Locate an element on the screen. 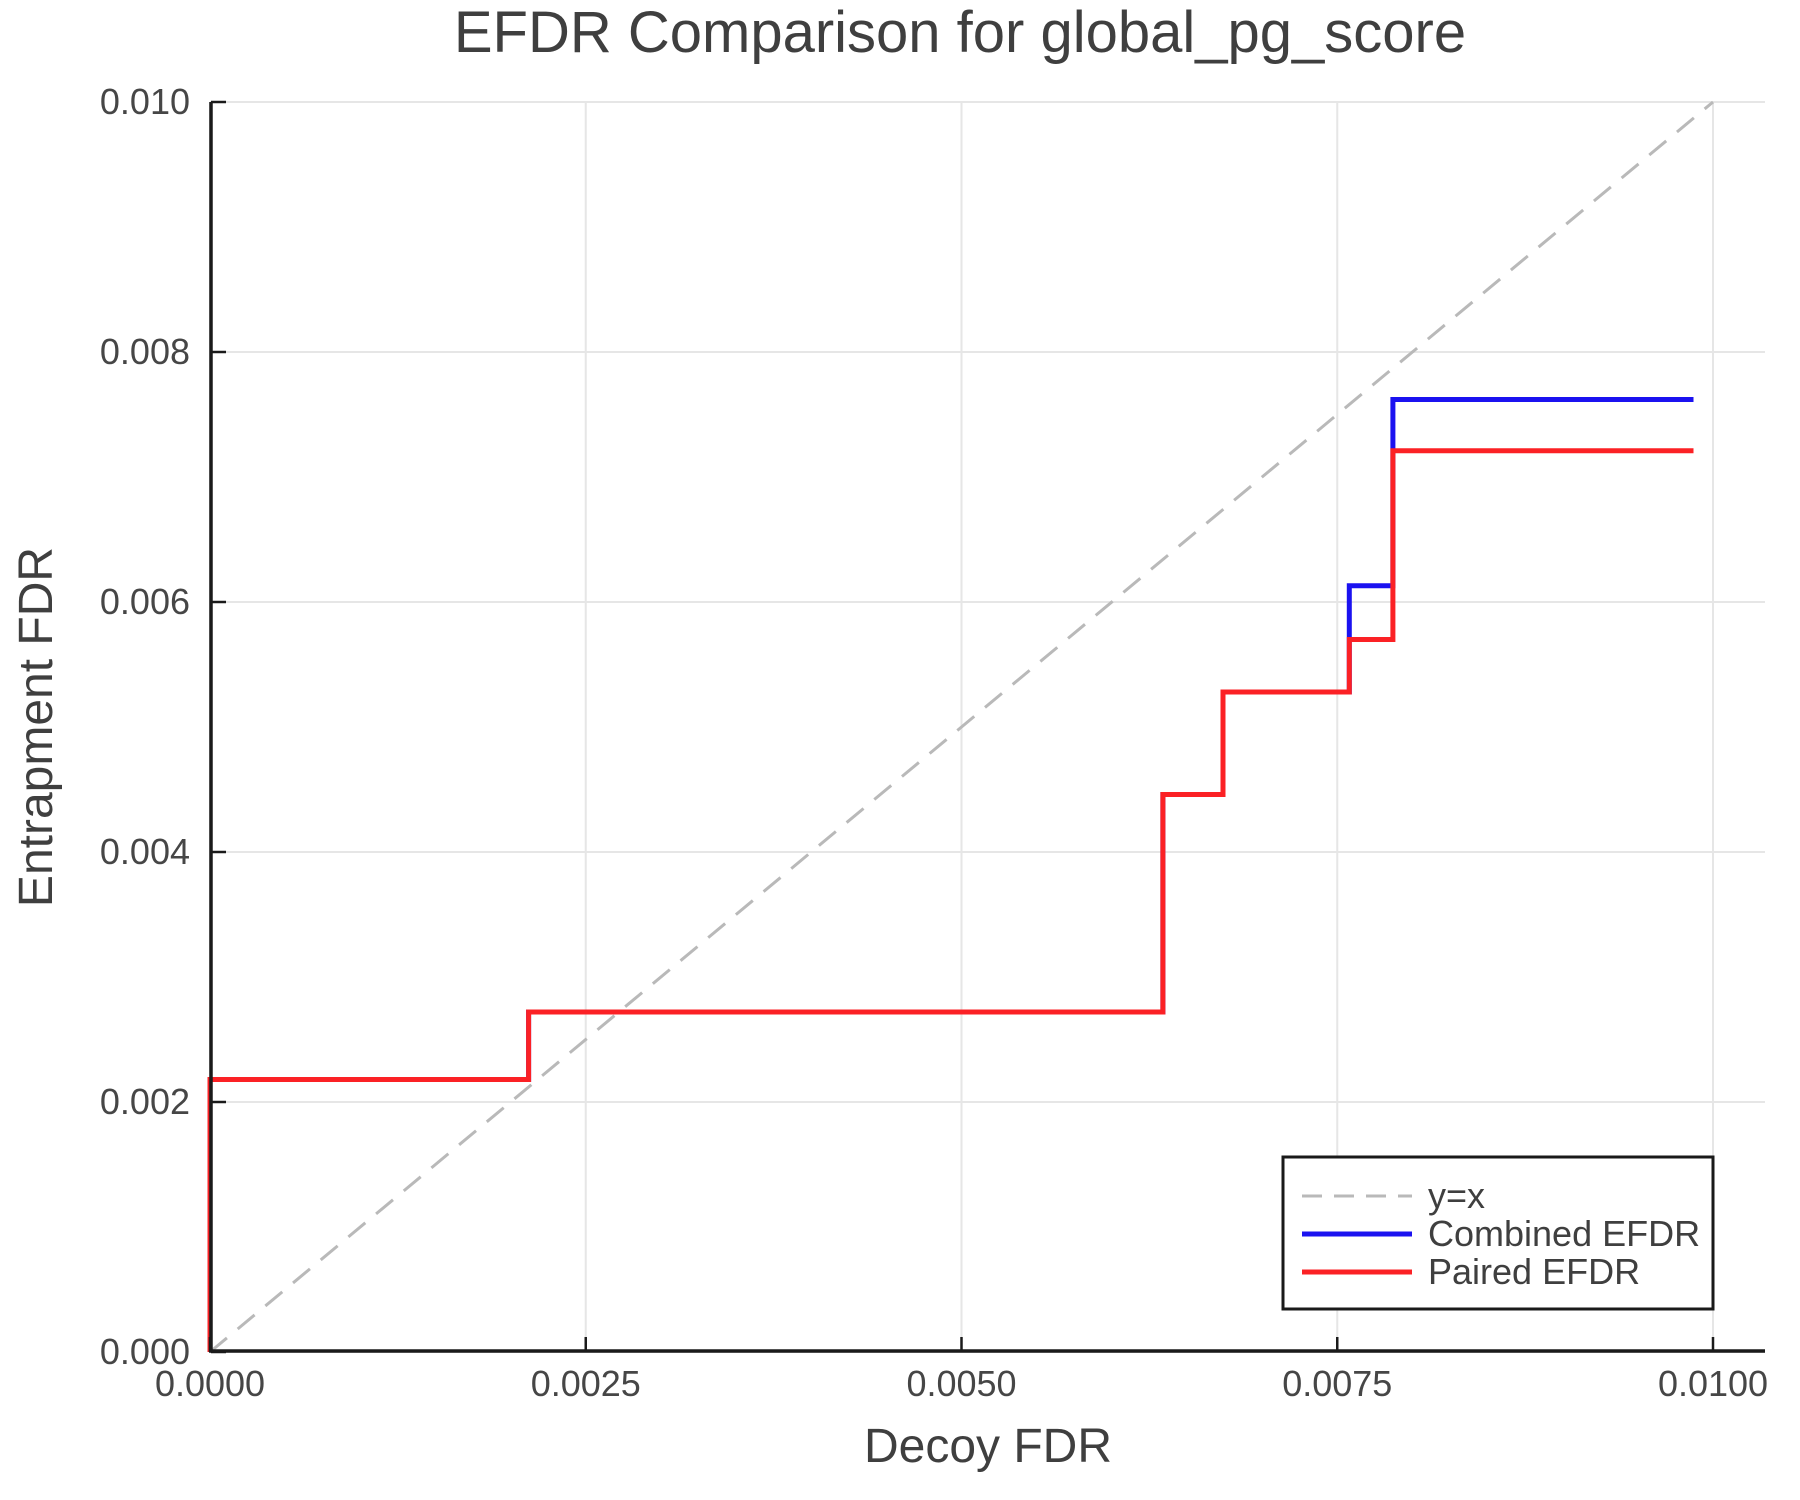 This screenshot has height=1500, width=1800. y-tick-labels: 0.000 0.002 0.004 0.006 0.008 0.010 is located at coordinates (145, 726).